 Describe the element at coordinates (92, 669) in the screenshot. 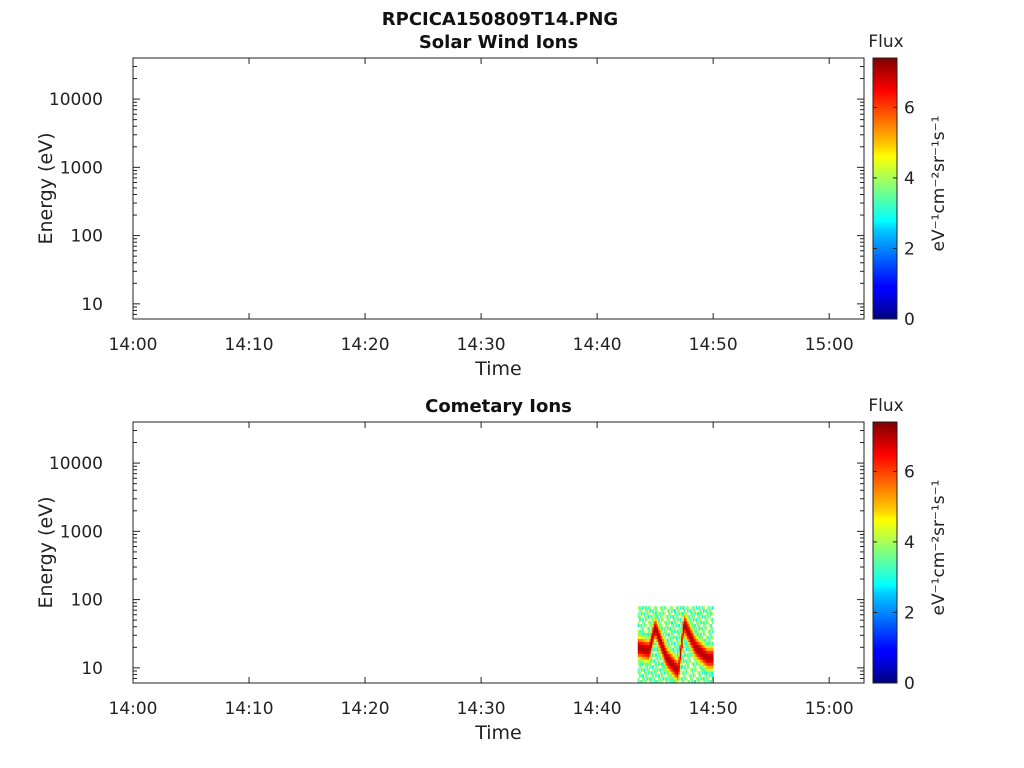

I see `y-tick-label: 10` at that location.